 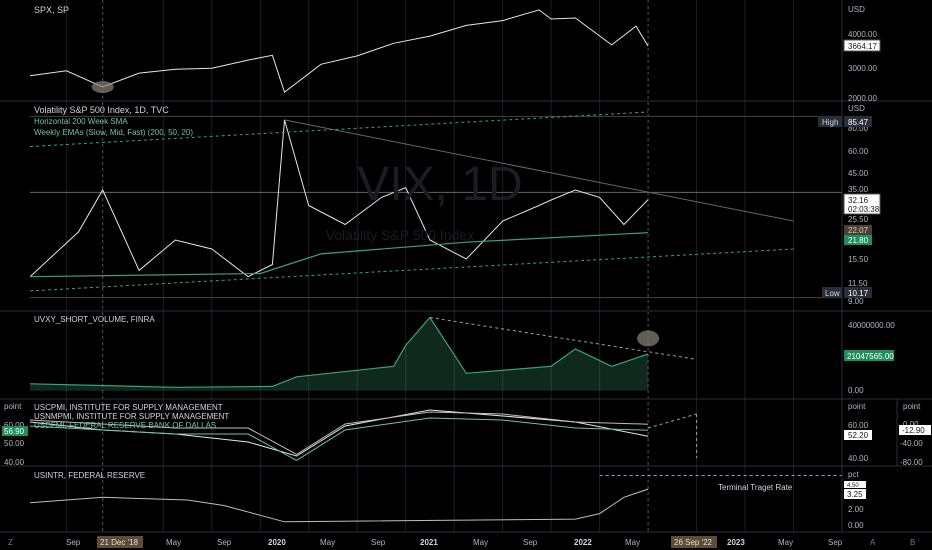 What do you see at coordinates (583, 542) in the screenshot?
I see `time-label-9: 2022` at bounding box center [583, 542].